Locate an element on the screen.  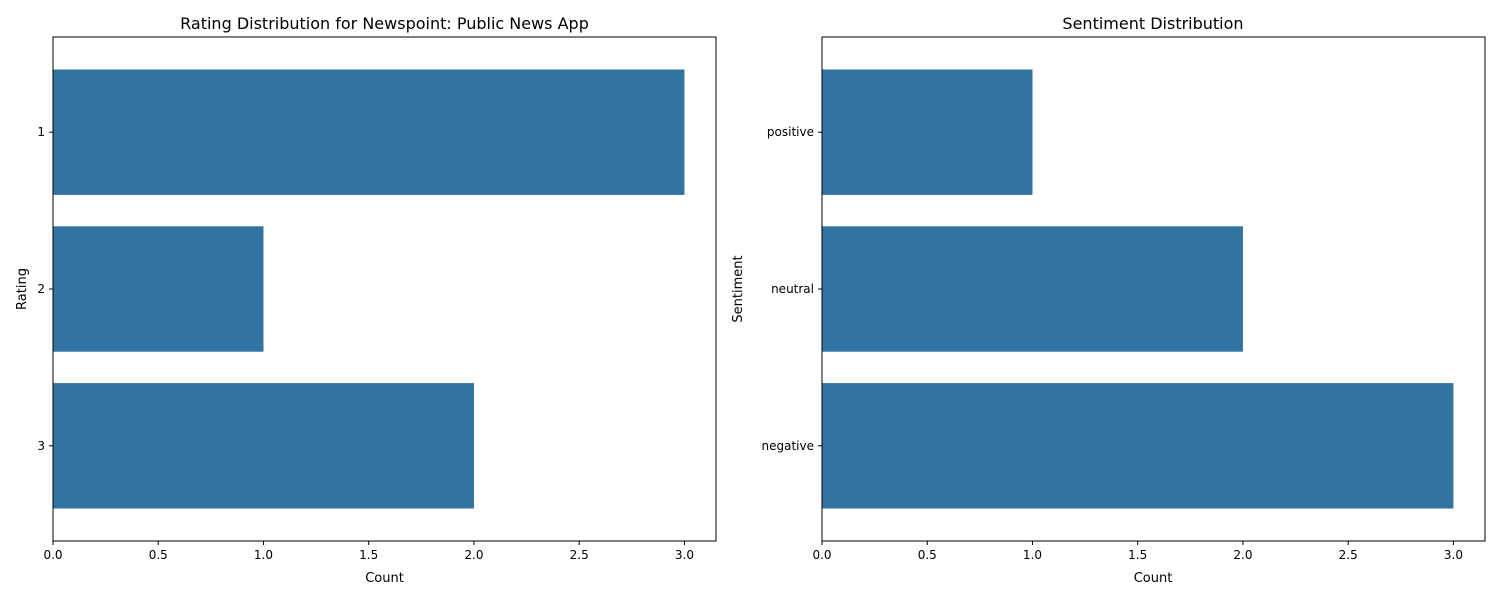
bar-positive is located at coordinates (927, 132).